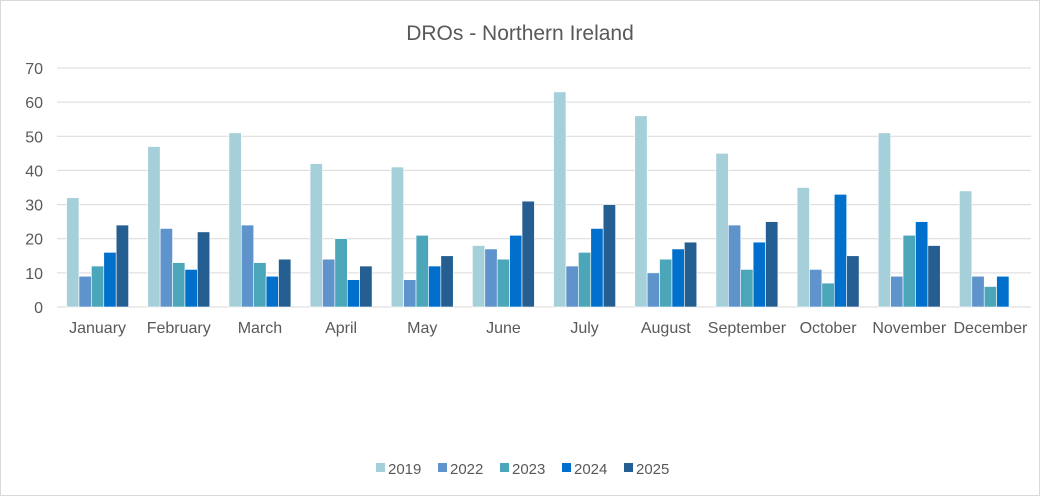  What do you see at coordinates (528, 469) in the screenshot?
I see `legend-label: 2023` at bounding box center [528, 469].